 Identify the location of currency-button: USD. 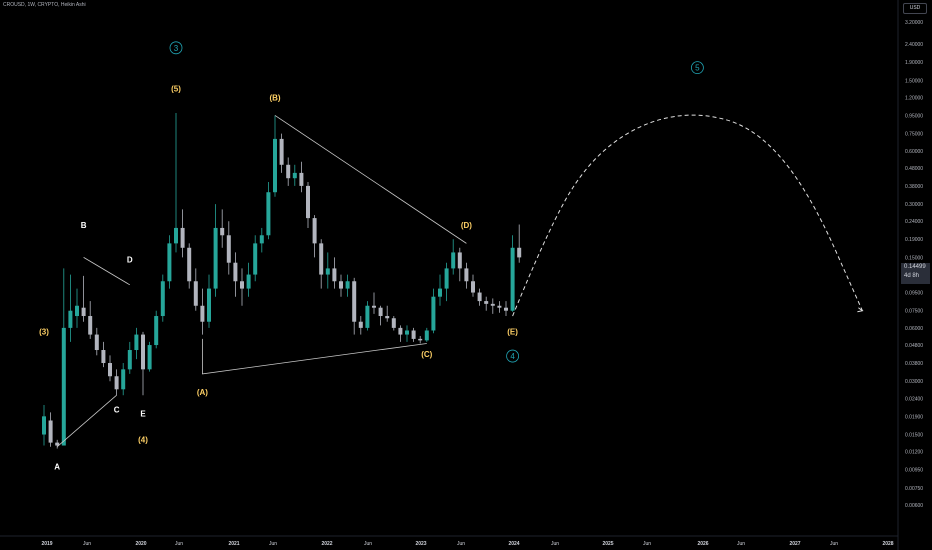
(915, 8).